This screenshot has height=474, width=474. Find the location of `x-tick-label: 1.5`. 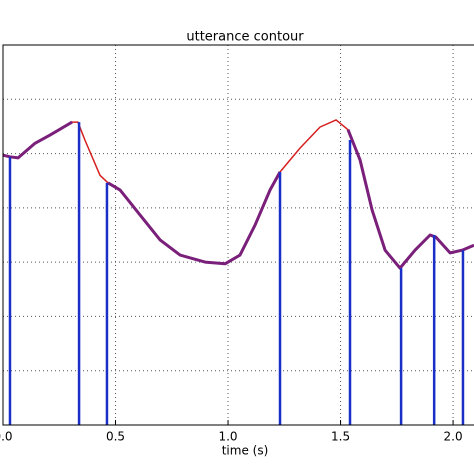

x-tick-label: 1.5 is located at coordinates (340, 437).